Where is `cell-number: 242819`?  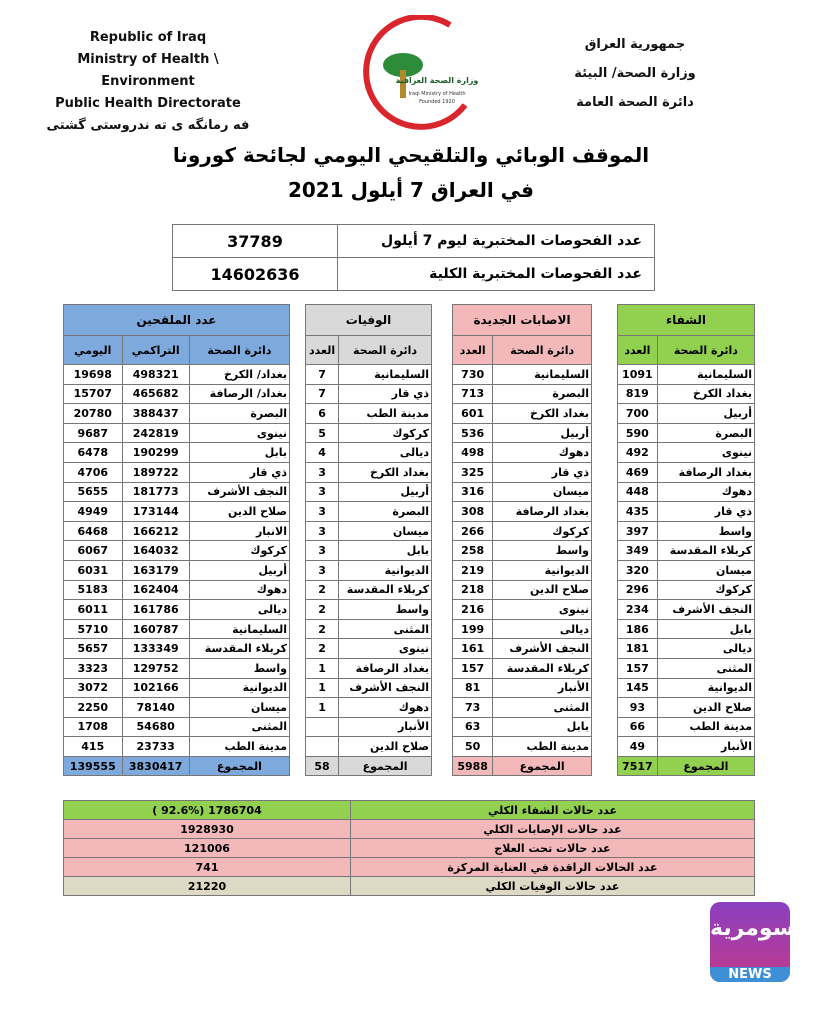 cell-number: 242819 is located at coordinates (155, 433).